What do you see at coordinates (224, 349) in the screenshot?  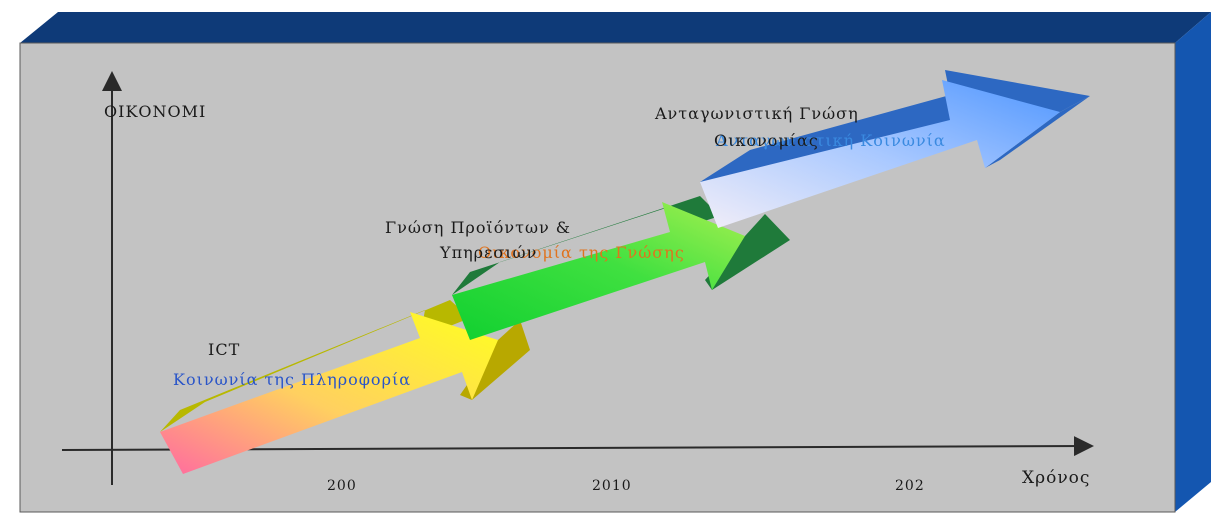 I see `stage-1-technology: ICT` at bounding box center [224, 349].